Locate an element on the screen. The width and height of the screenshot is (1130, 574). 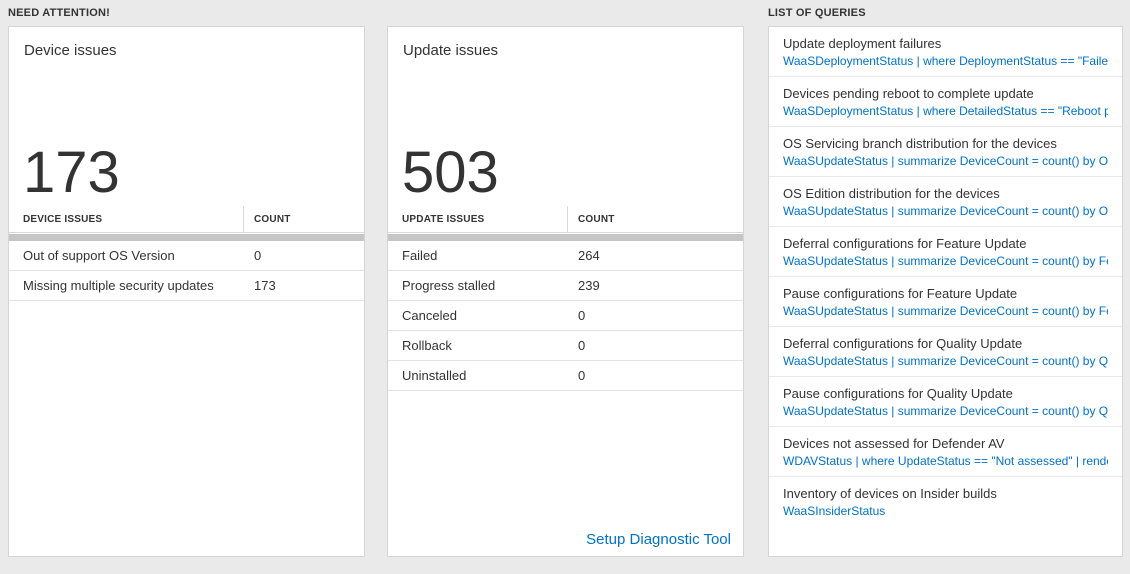
device-issues-count: 173 is located at coordinates (71, 172).